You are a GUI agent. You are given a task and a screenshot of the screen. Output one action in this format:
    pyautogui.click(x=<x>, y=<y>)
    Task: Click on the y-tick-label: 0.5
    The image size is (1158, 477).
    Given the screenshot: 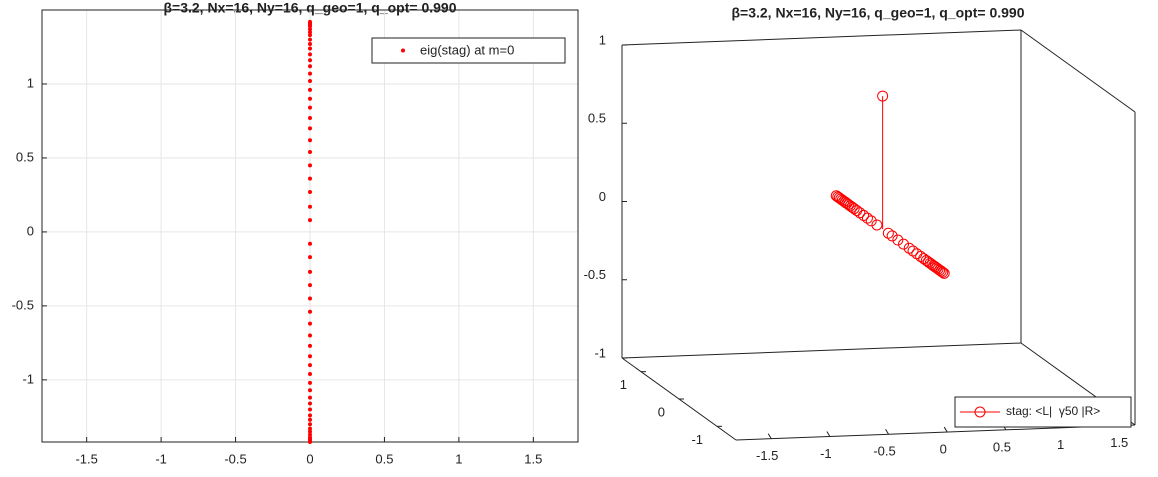 What is the action you would take?
    pyautogui.click(x=25, y=156)
    